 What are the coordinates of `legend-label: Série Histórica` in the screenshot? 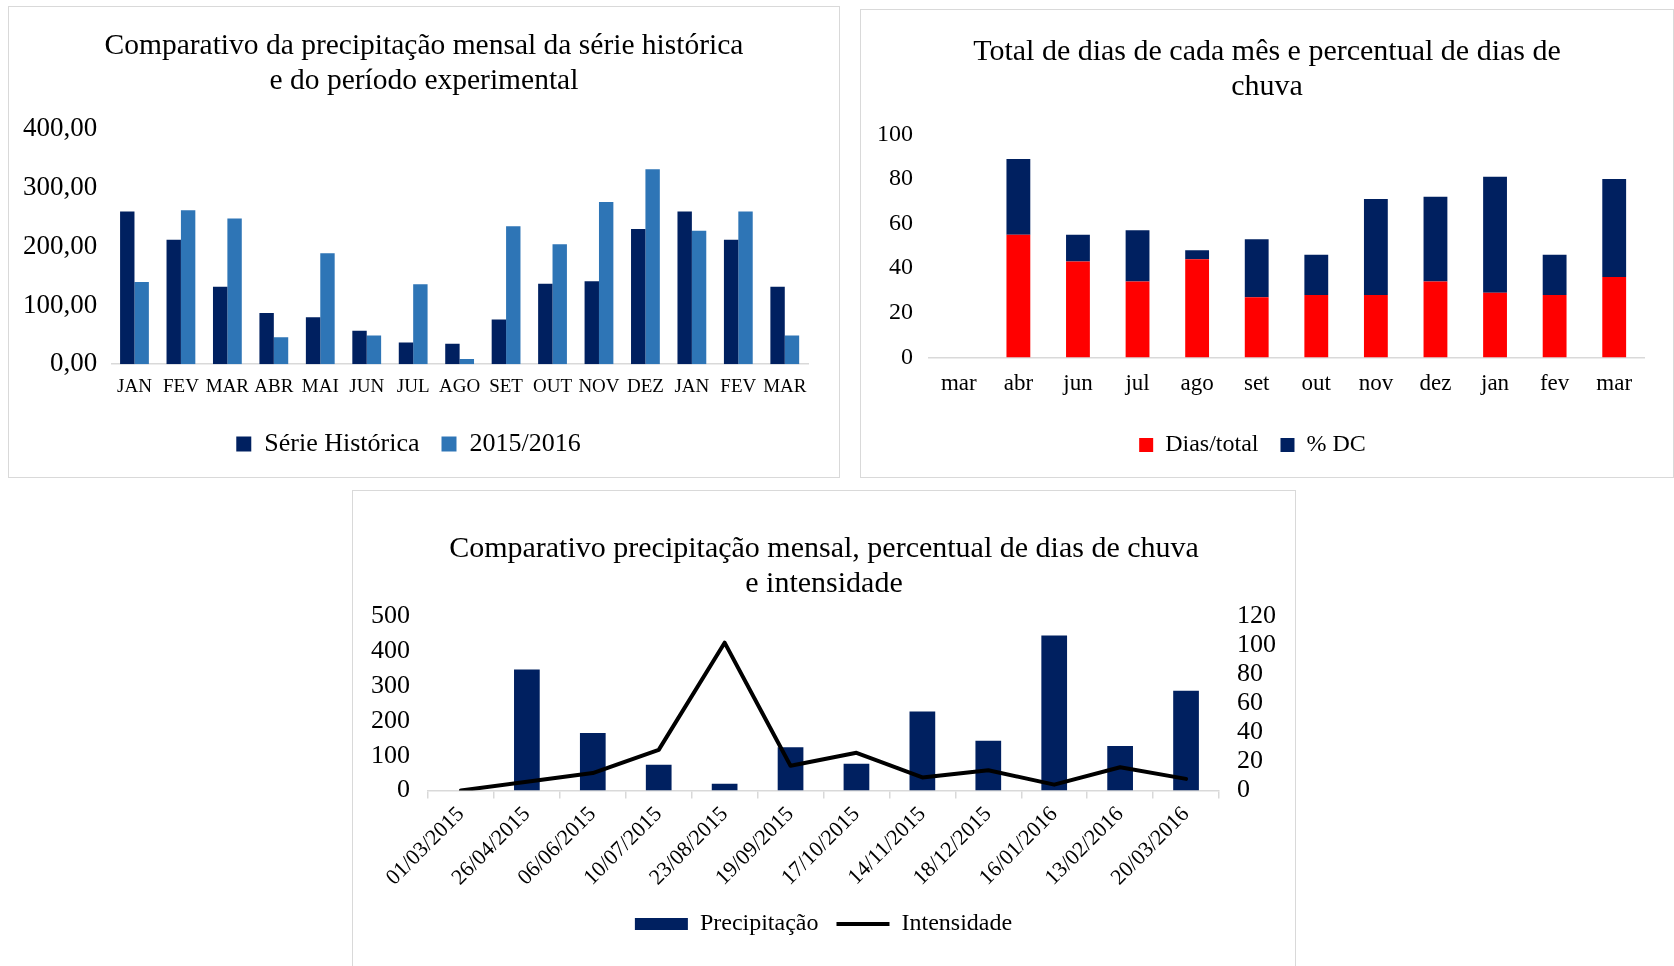 It's located at (342, 442).